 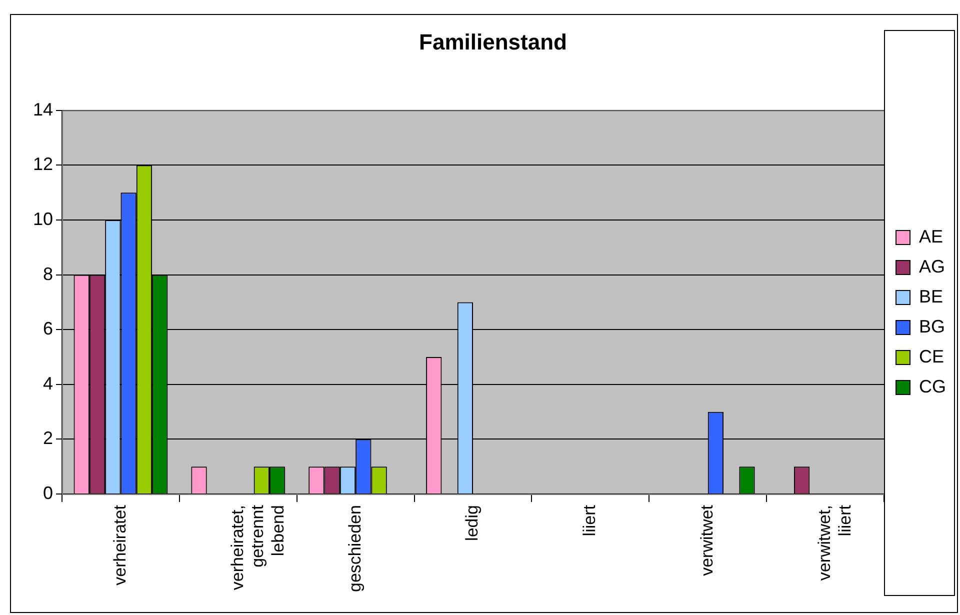 What do you see at coordinates (48, 383) in the screenshot?
I see `y-tick-label: 4` at bounding box center [48, 383].